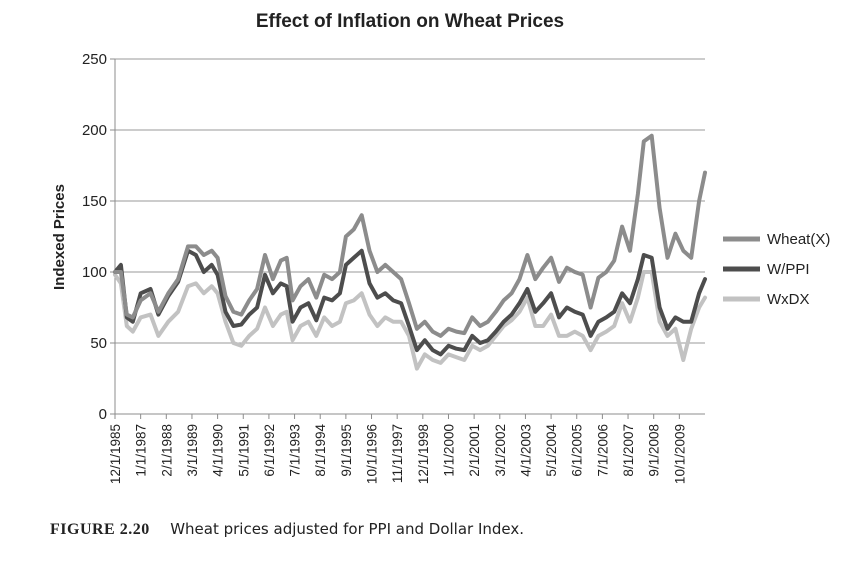  Describe the element at coordinates (94, 201) in the screenshot. I see `y-tick-label: 150` at that location.